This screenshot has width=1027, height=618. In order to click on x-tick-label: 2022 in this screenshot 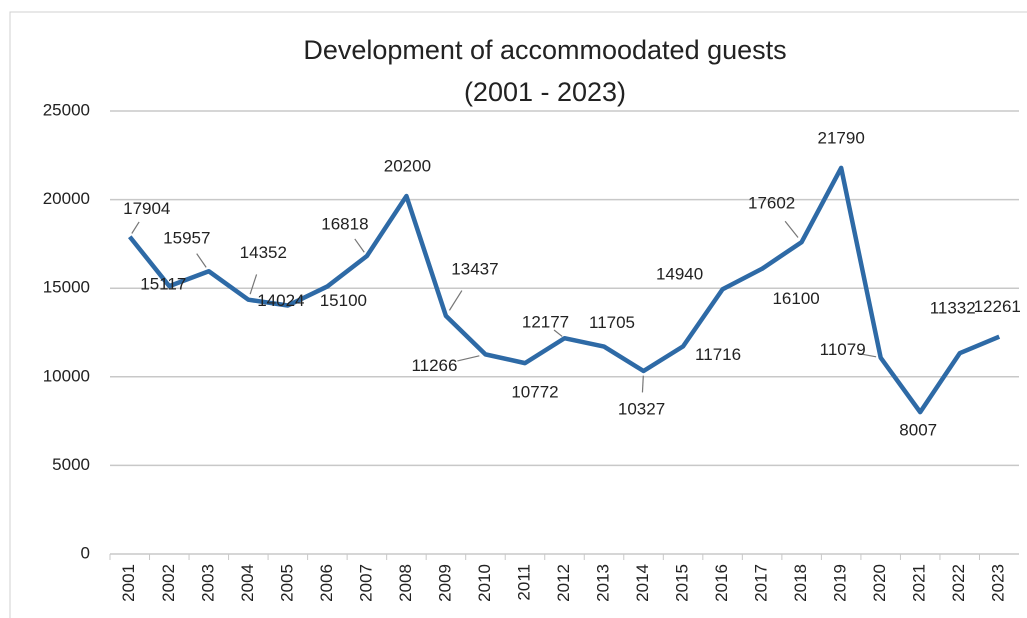, I will do `click(958, 583)`.